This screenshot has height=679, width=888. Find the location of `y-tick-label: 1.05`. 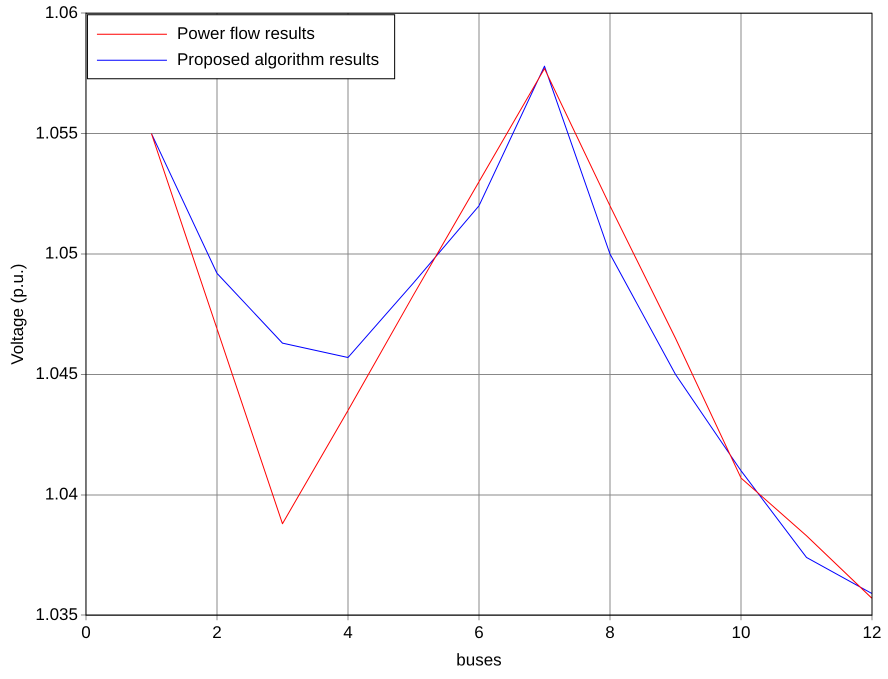

y-tick-label: 1.05 is located at coordinates (61, 253).